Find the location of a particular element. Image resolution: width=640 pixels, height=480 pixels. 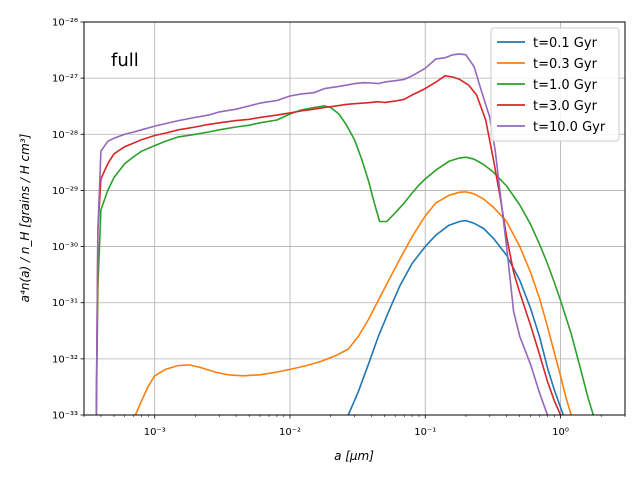

y-tick-label: 10⁻³⁰ is located at coordinates (65, 247).